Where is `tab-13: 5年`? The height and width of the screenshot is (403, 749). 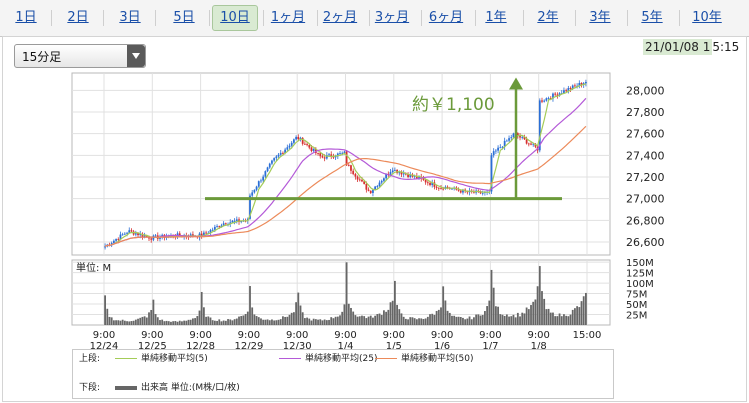
tab-13: 5年 is located at coordinates (652, 17).